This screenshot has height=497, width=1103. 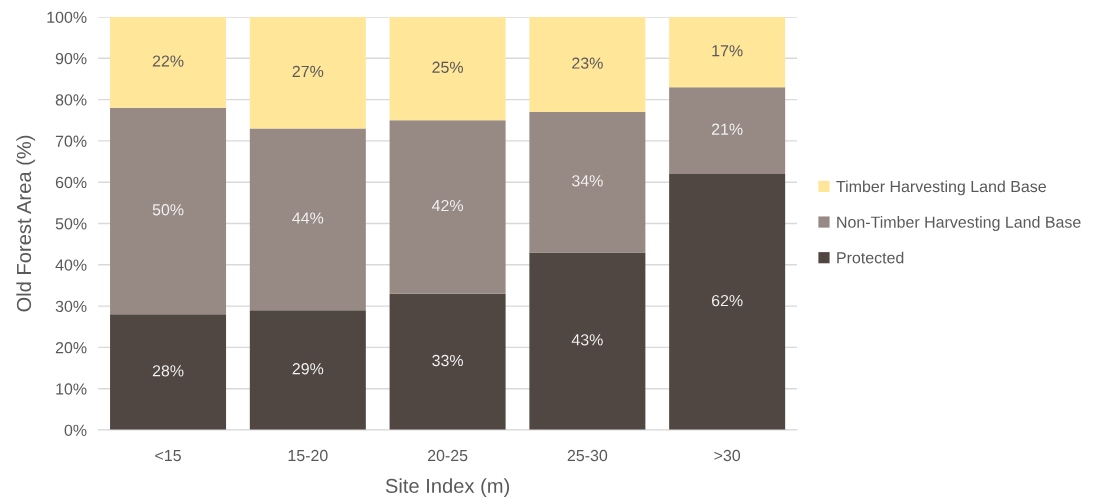 I want to click on data-label: 27%, so click(x=308, y=71).